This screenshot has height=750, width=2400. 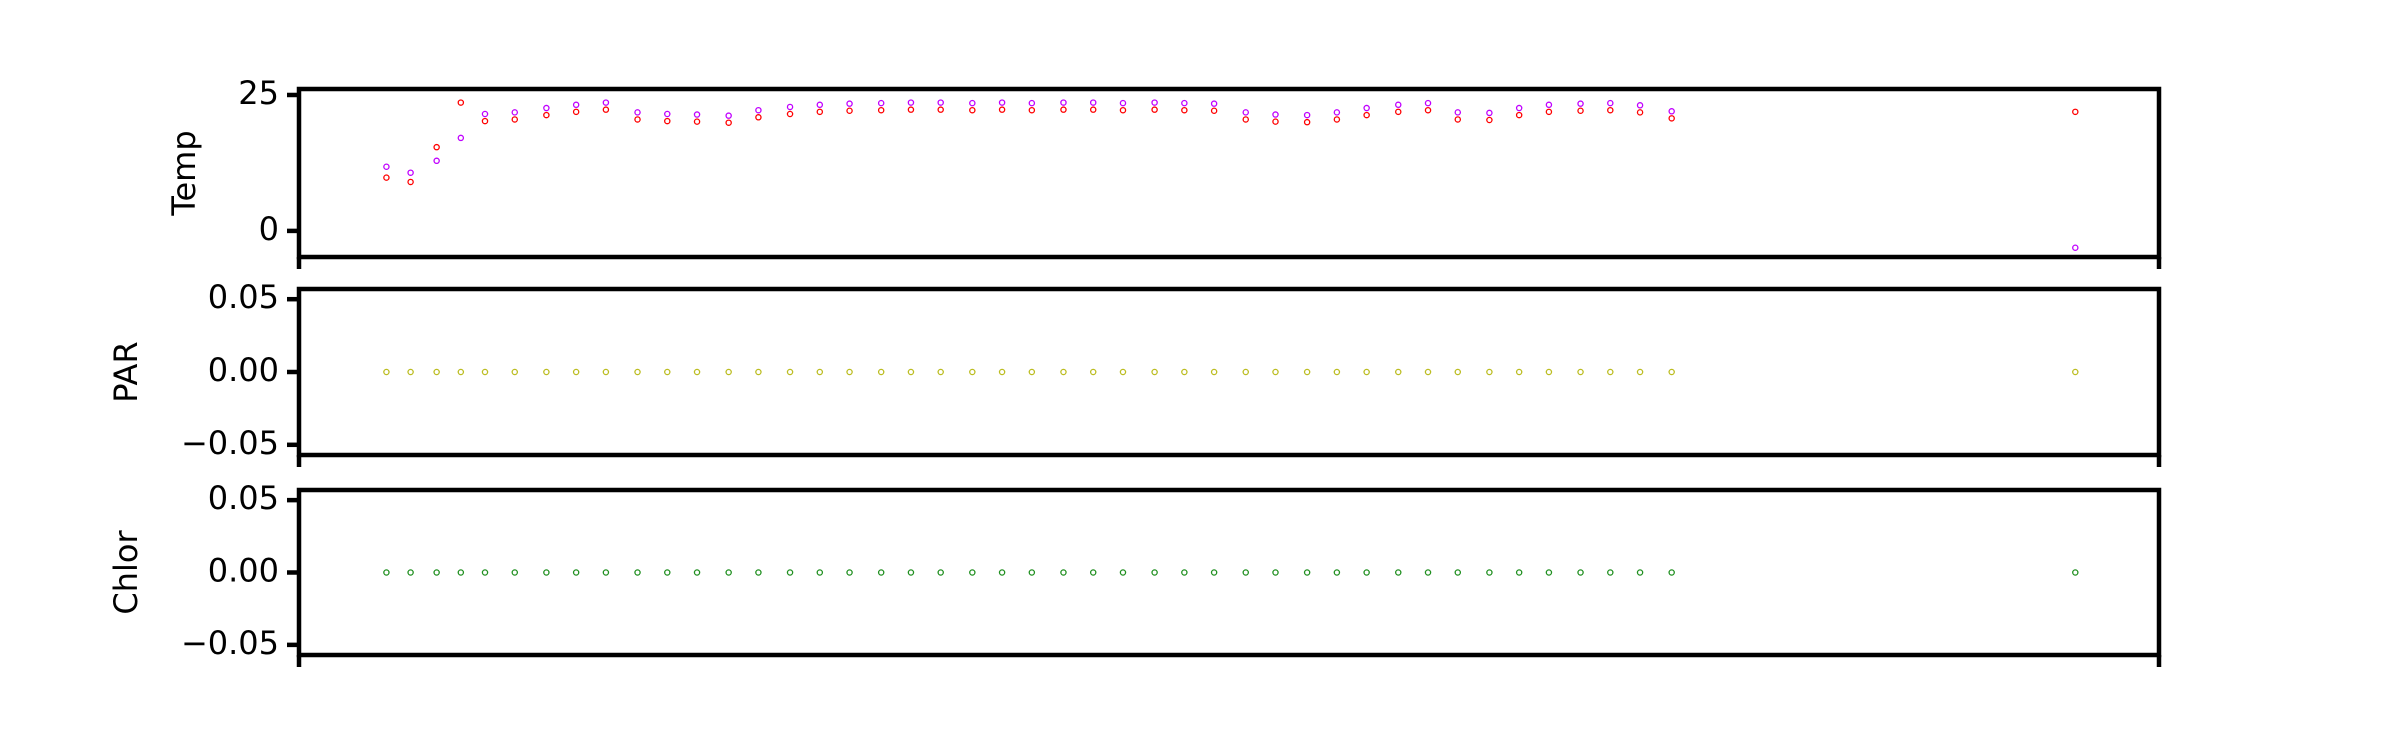 What do you see at coordinates (230, 643) in the screenshot?
I see `y-tick-label: −0.05` at bounding box center [230, 643].